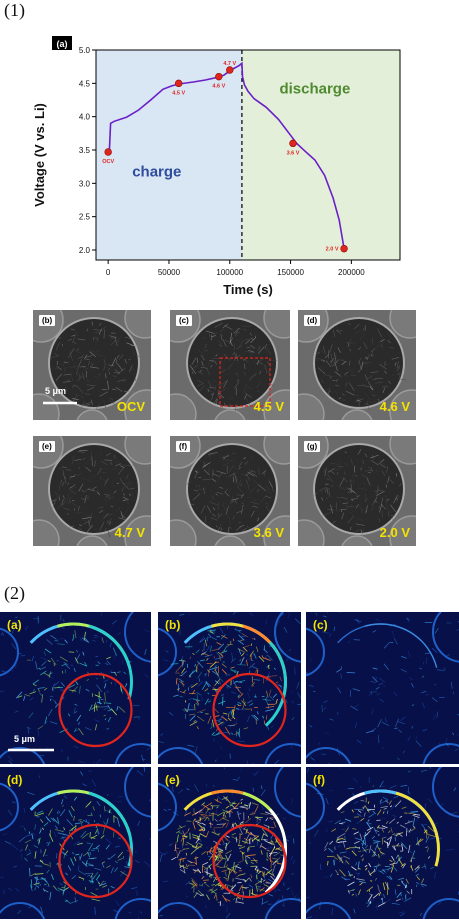 The height and width of the screenshot is (920, 459). Describe the element at coordinates (23, 910) in the screenshot. I see `neighbor-outline` at that location.